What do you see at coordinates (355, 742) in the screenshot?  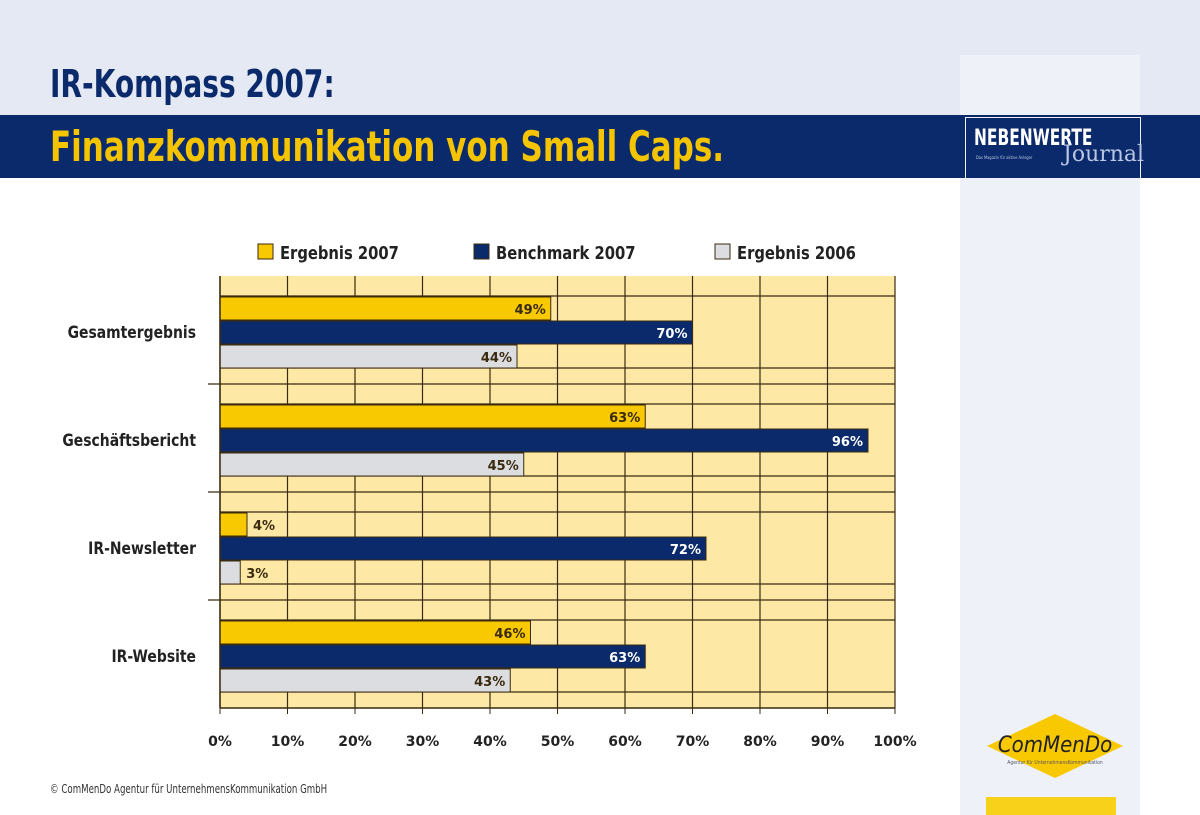 I see `x-tick-label: 20%` at bounding box center [355, 742].